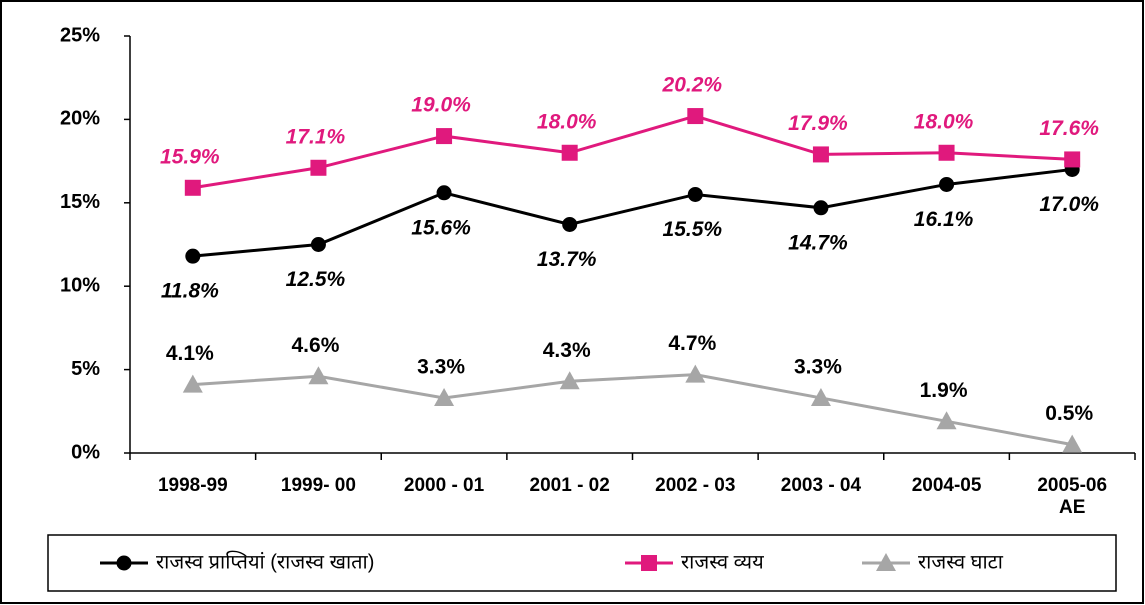 This screenshot has width=1145, height=605. Describe the element at coordinates (80, 285) in the screenshot. I see `y-tick-label: 10%` at that location.